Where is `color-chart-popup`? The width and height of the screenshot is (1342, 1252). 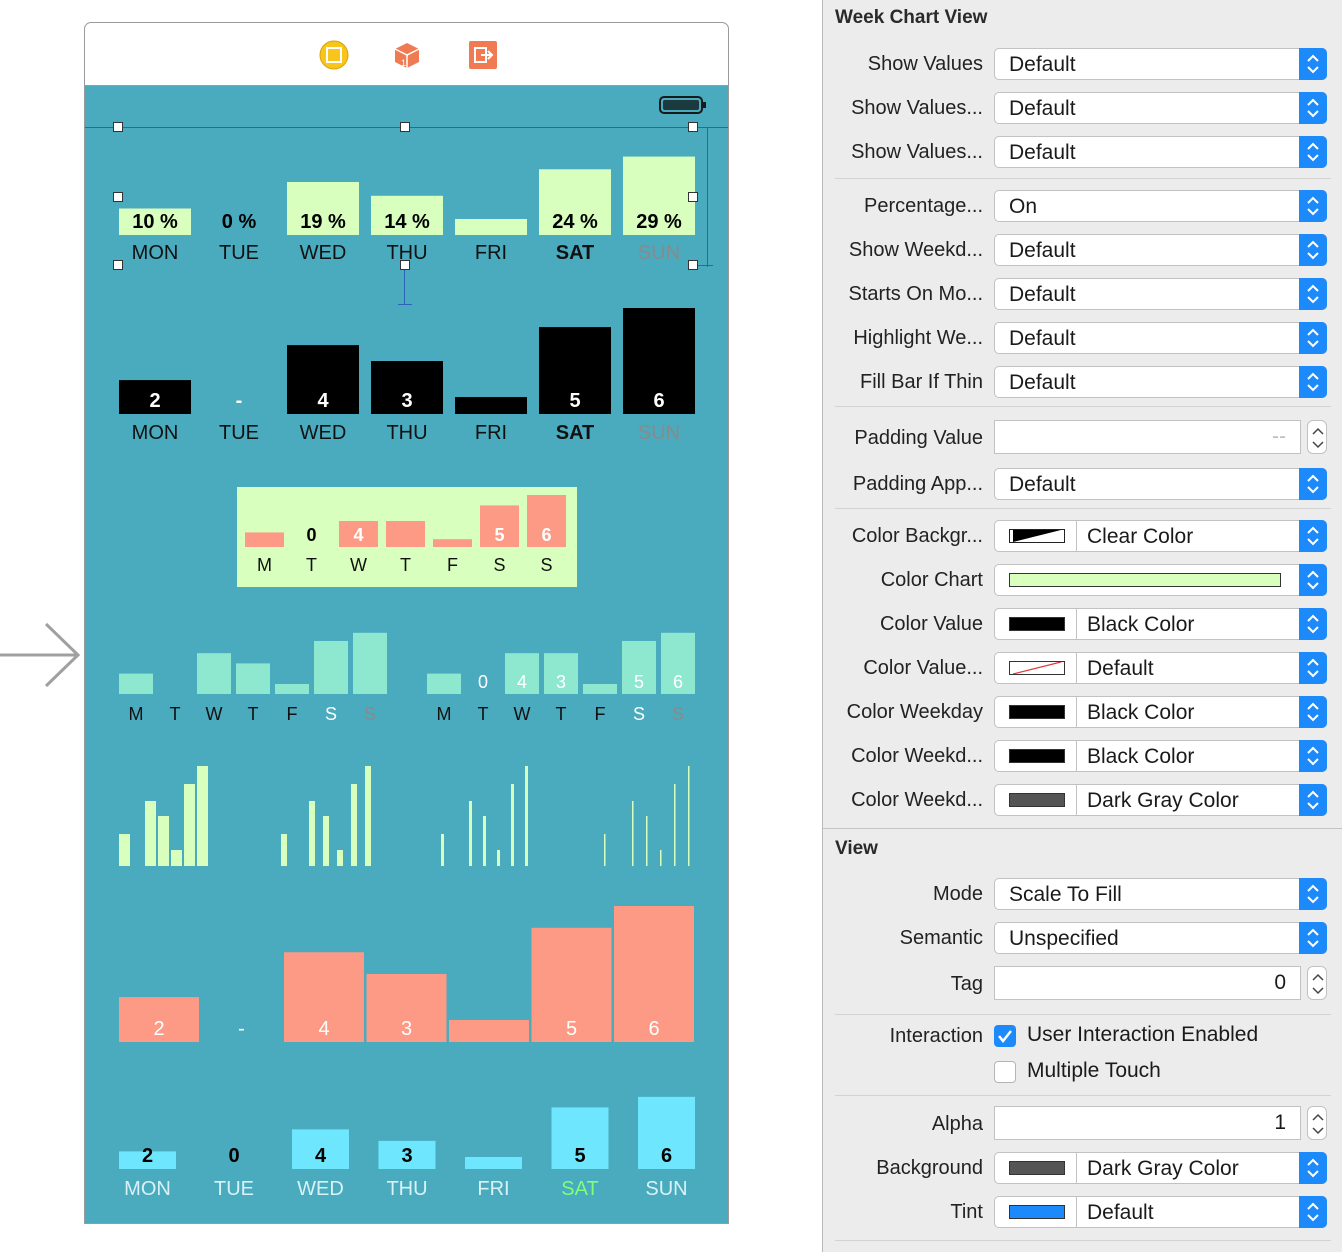
color-chart-popup is located at coordinates (1160, 580).